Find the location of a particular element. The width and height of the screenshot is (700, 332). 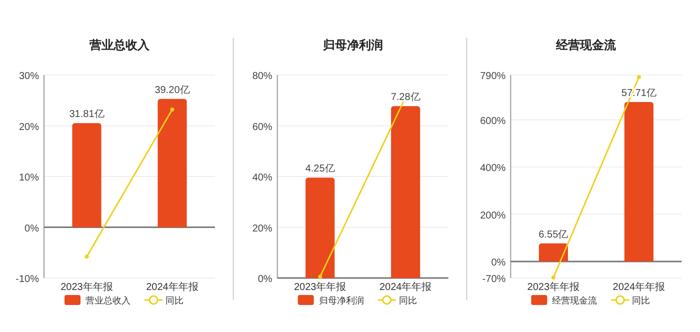

y-tick-label: -10% is located at coordinates (28, 279).